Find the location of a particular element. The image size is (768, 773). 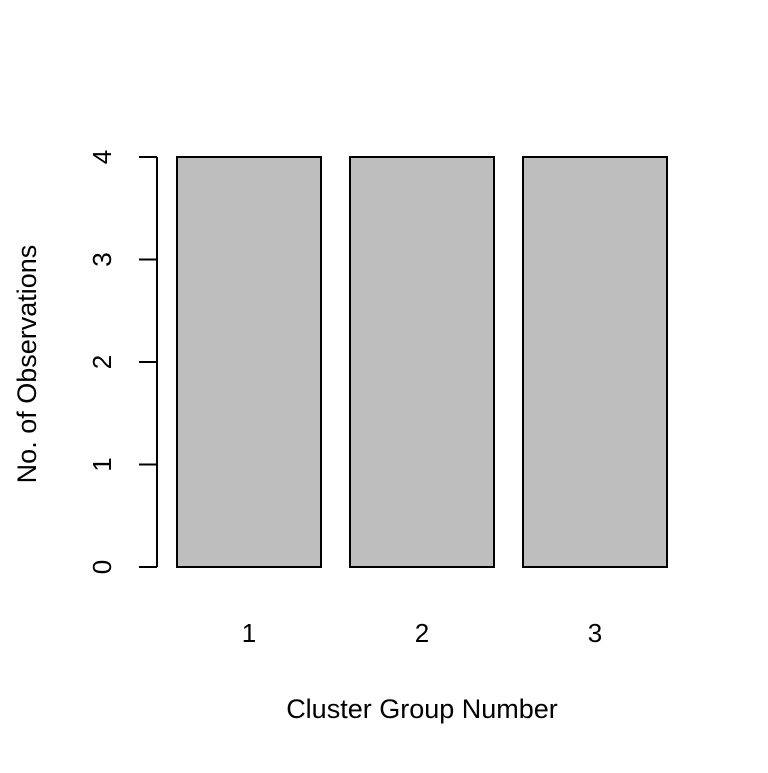

y-tick-label-3: 3 is located at coordinates (102, 259).